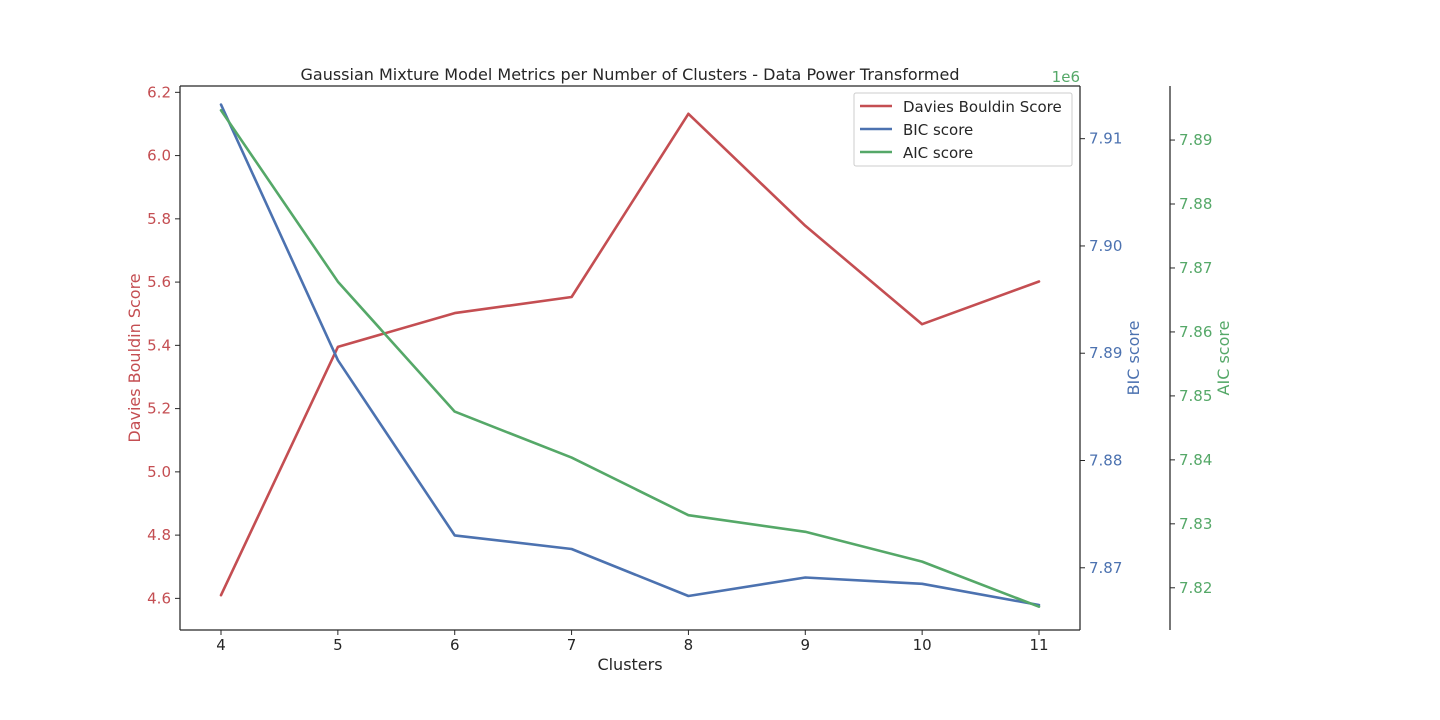 This screenshot has width=1440, height=720. I want to click on bic-tick-label: 7.87, so click(1105, 568).